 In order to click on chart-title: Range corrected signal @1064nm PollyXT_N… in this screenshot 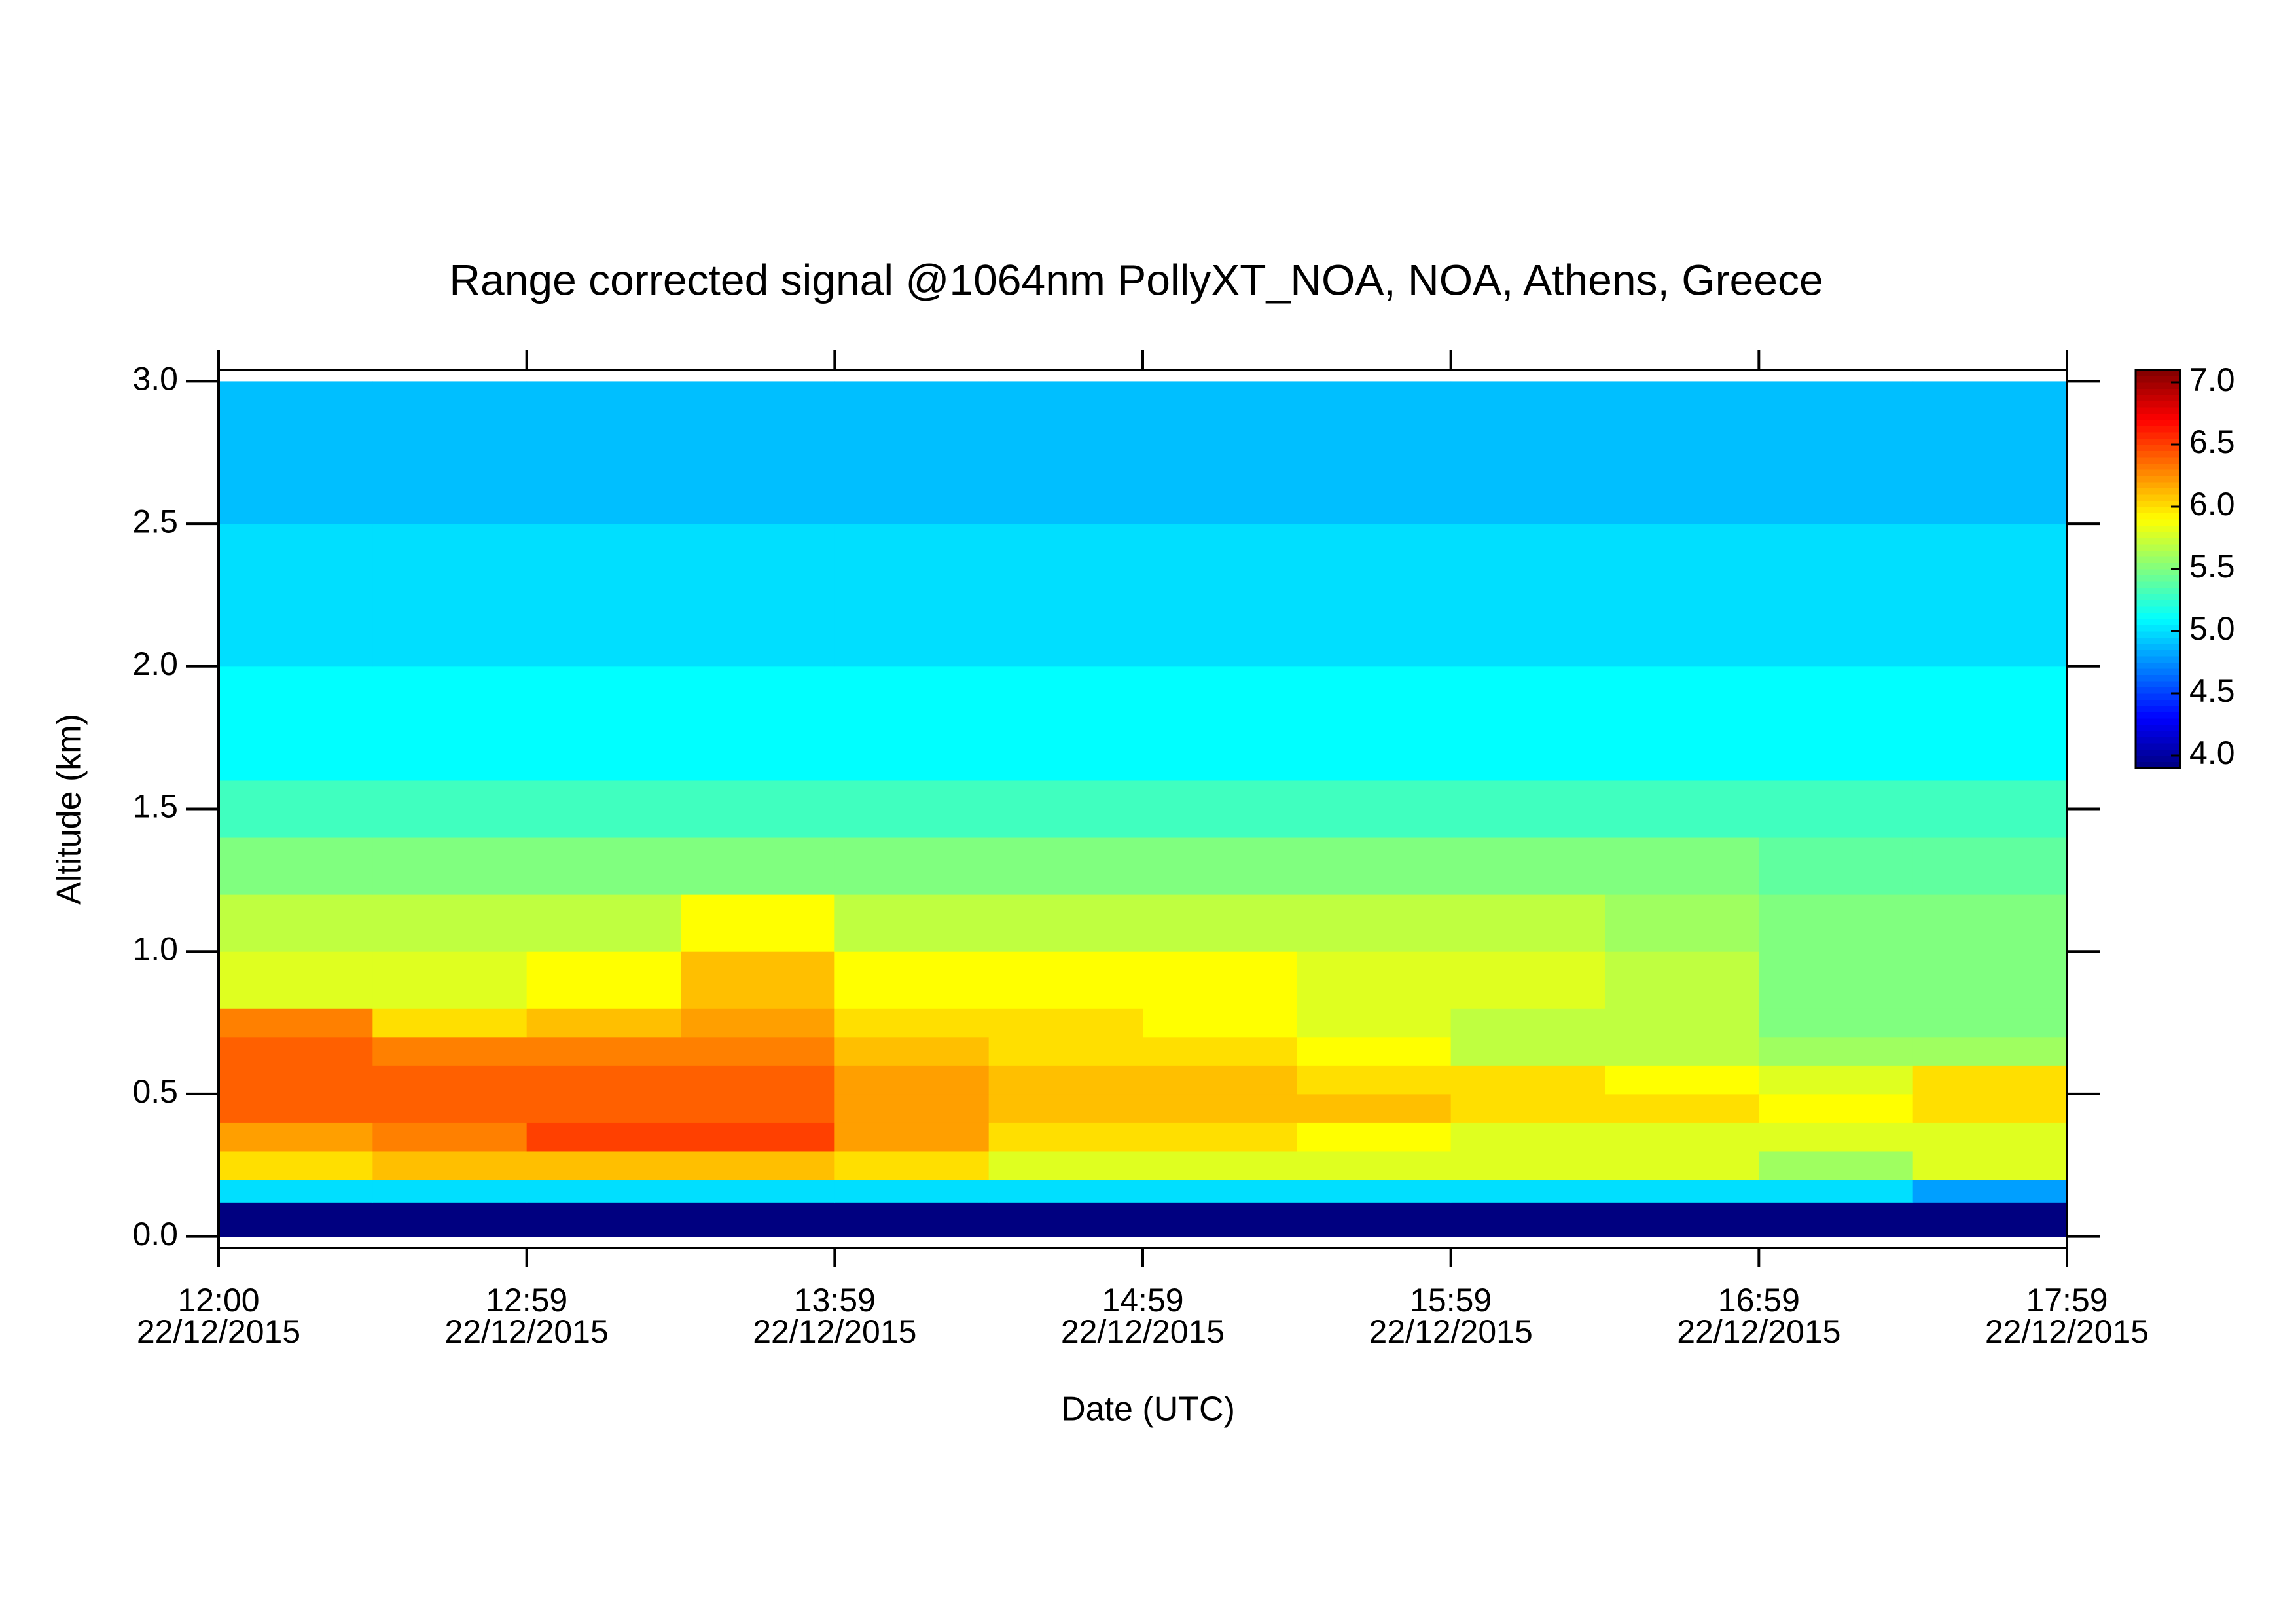, I will do `click(1136, 279)`.